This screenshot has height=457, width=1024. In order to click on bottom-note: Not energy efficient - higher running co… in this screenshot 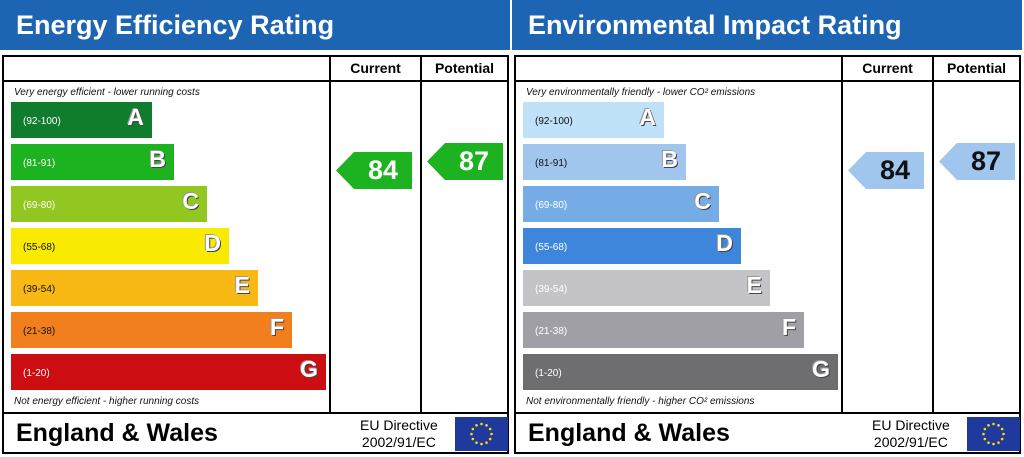, I will do `click(107, 401)`.